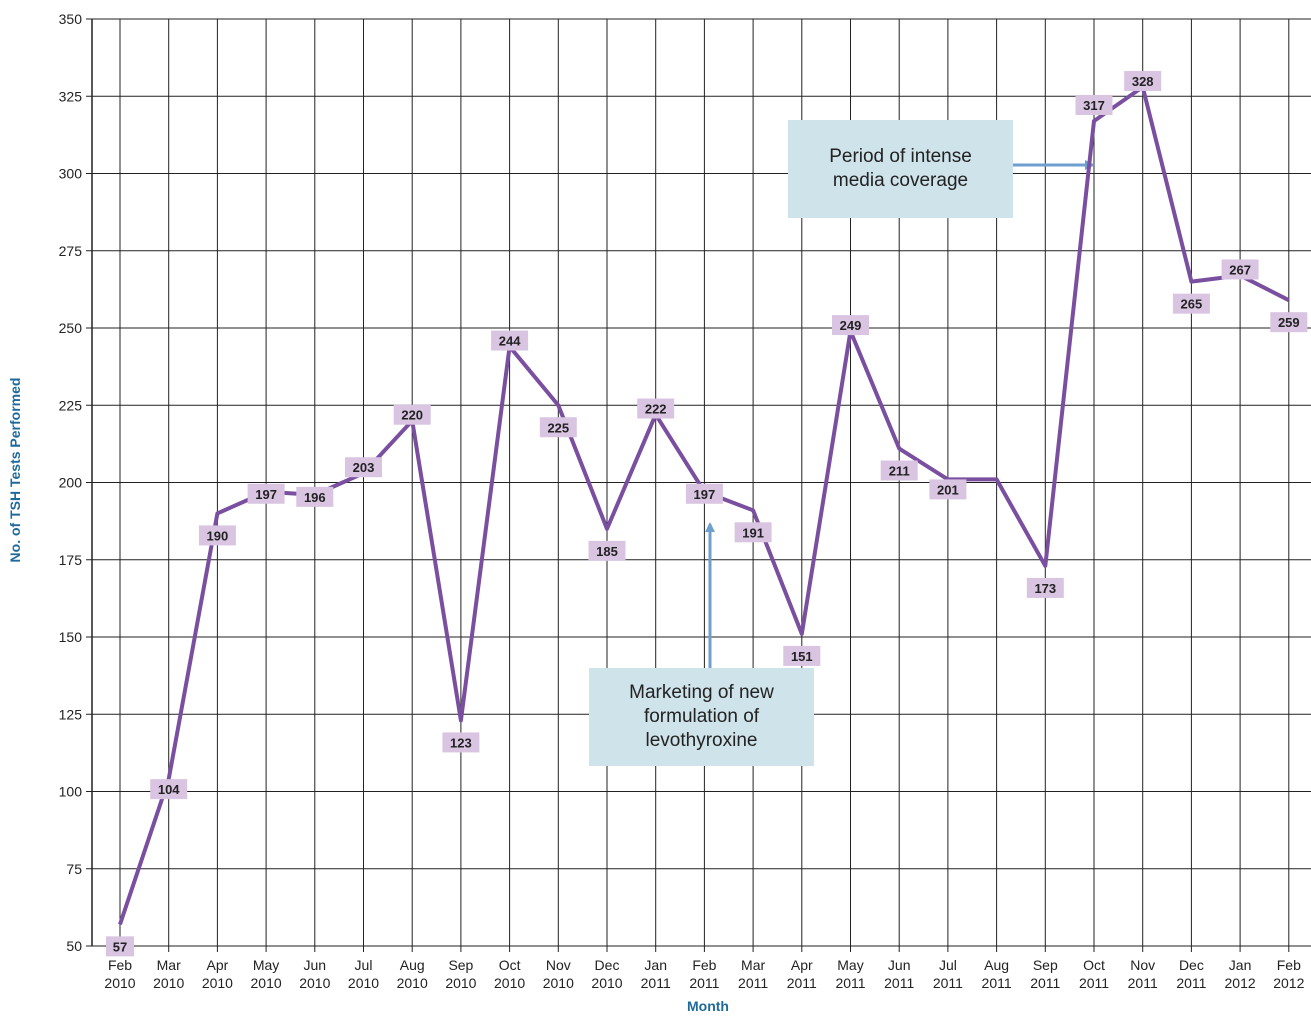  I want to click on data-label: 104, so click(169, 789).